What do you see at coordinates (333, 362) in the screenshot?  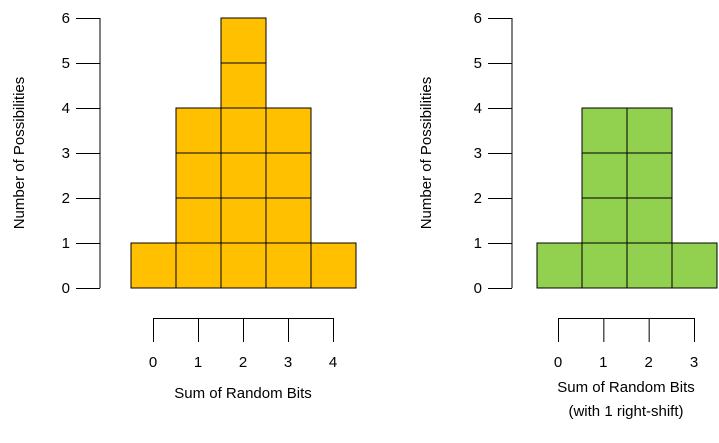 I see `x-tick-label: 4` at bounding box center [333, 362].